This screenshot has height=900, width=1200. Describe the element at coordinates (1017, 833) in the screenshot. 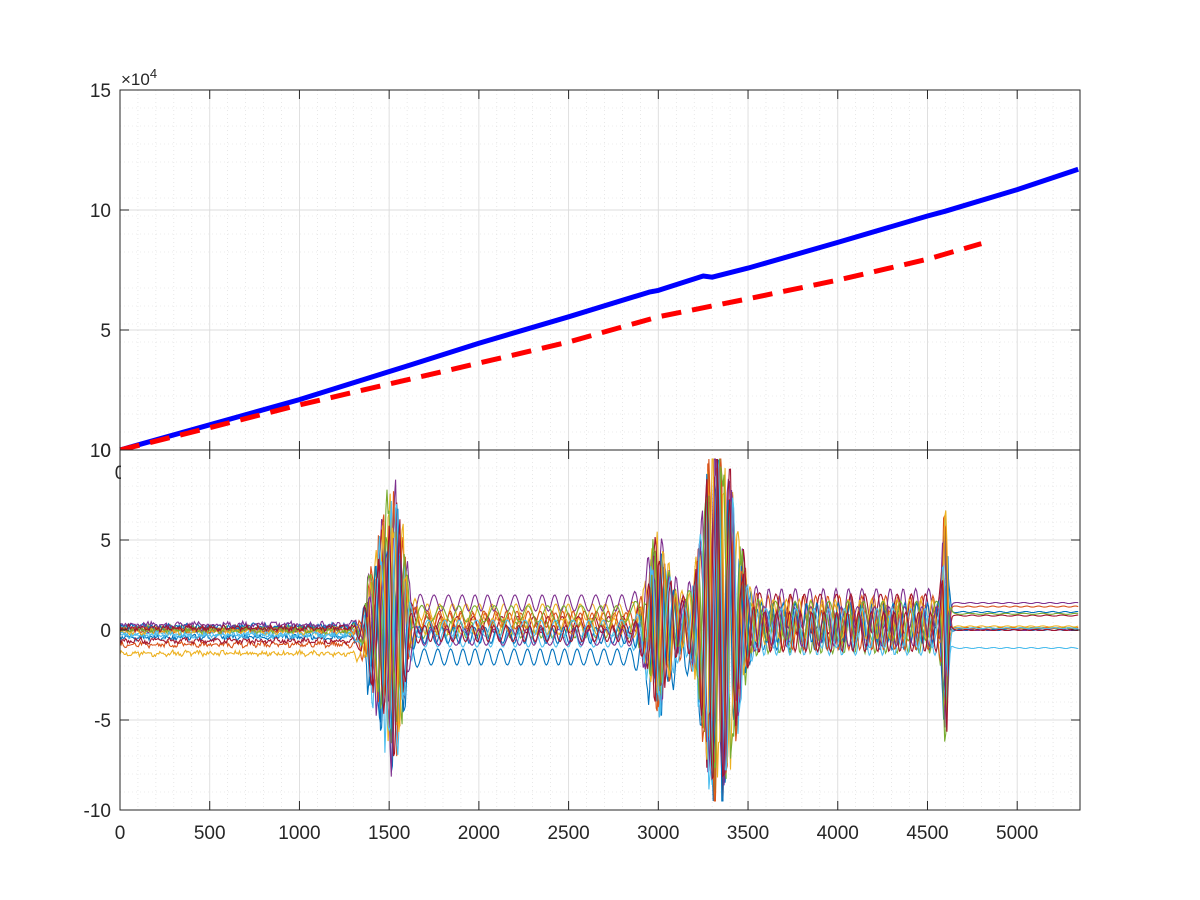

I see `x-tick-label: 5000` at that location.